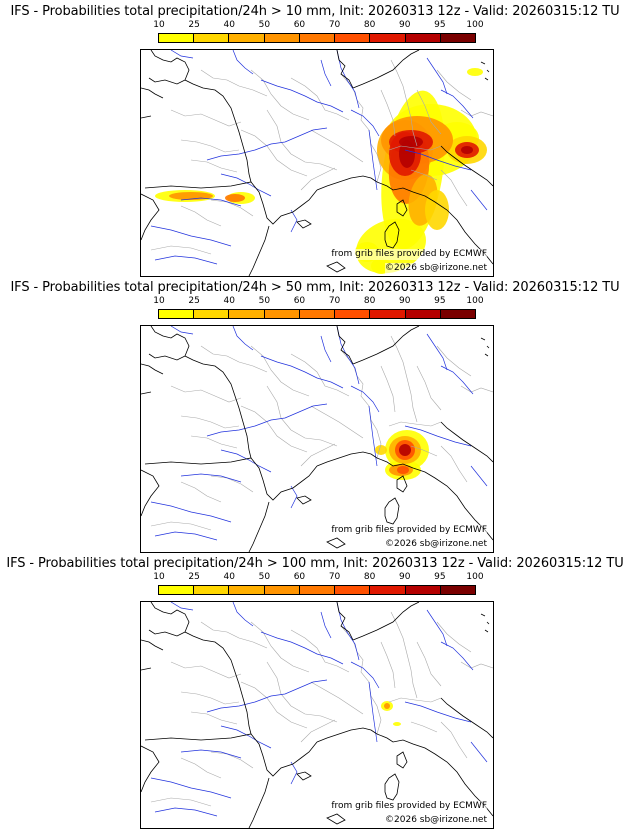 Image resolution: width=630 pixels, height=829 pixels. I want to click on colorbar-tick-label: 100, so click(475, 301).